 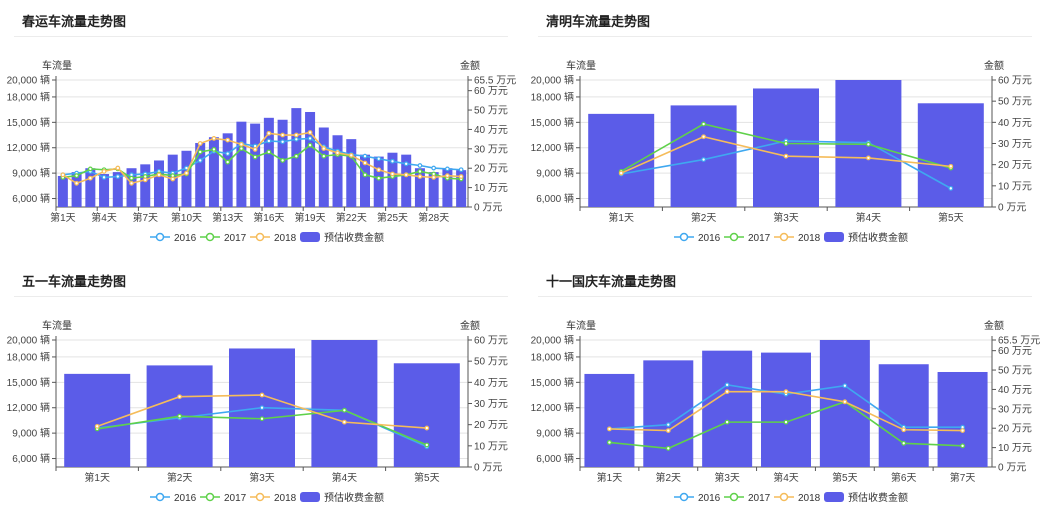 I want to click on legend-label: 预估收费金额, so click(x=878, y=237).